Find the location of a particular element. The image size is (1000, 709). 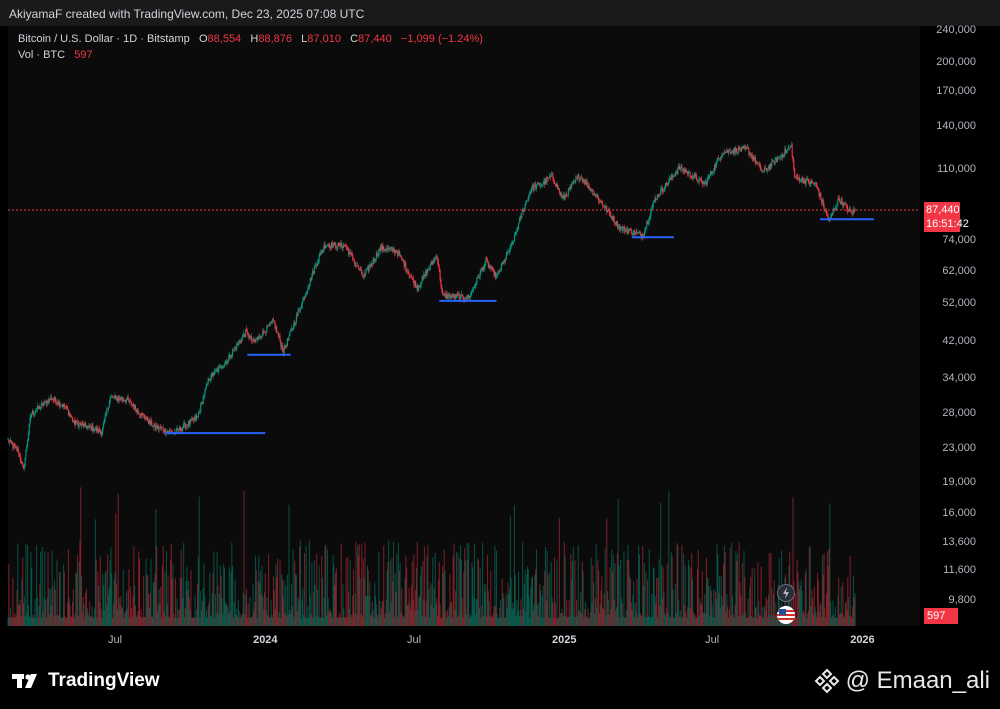

volume-label: Vol · BTC is located at coordinates (42, 55).